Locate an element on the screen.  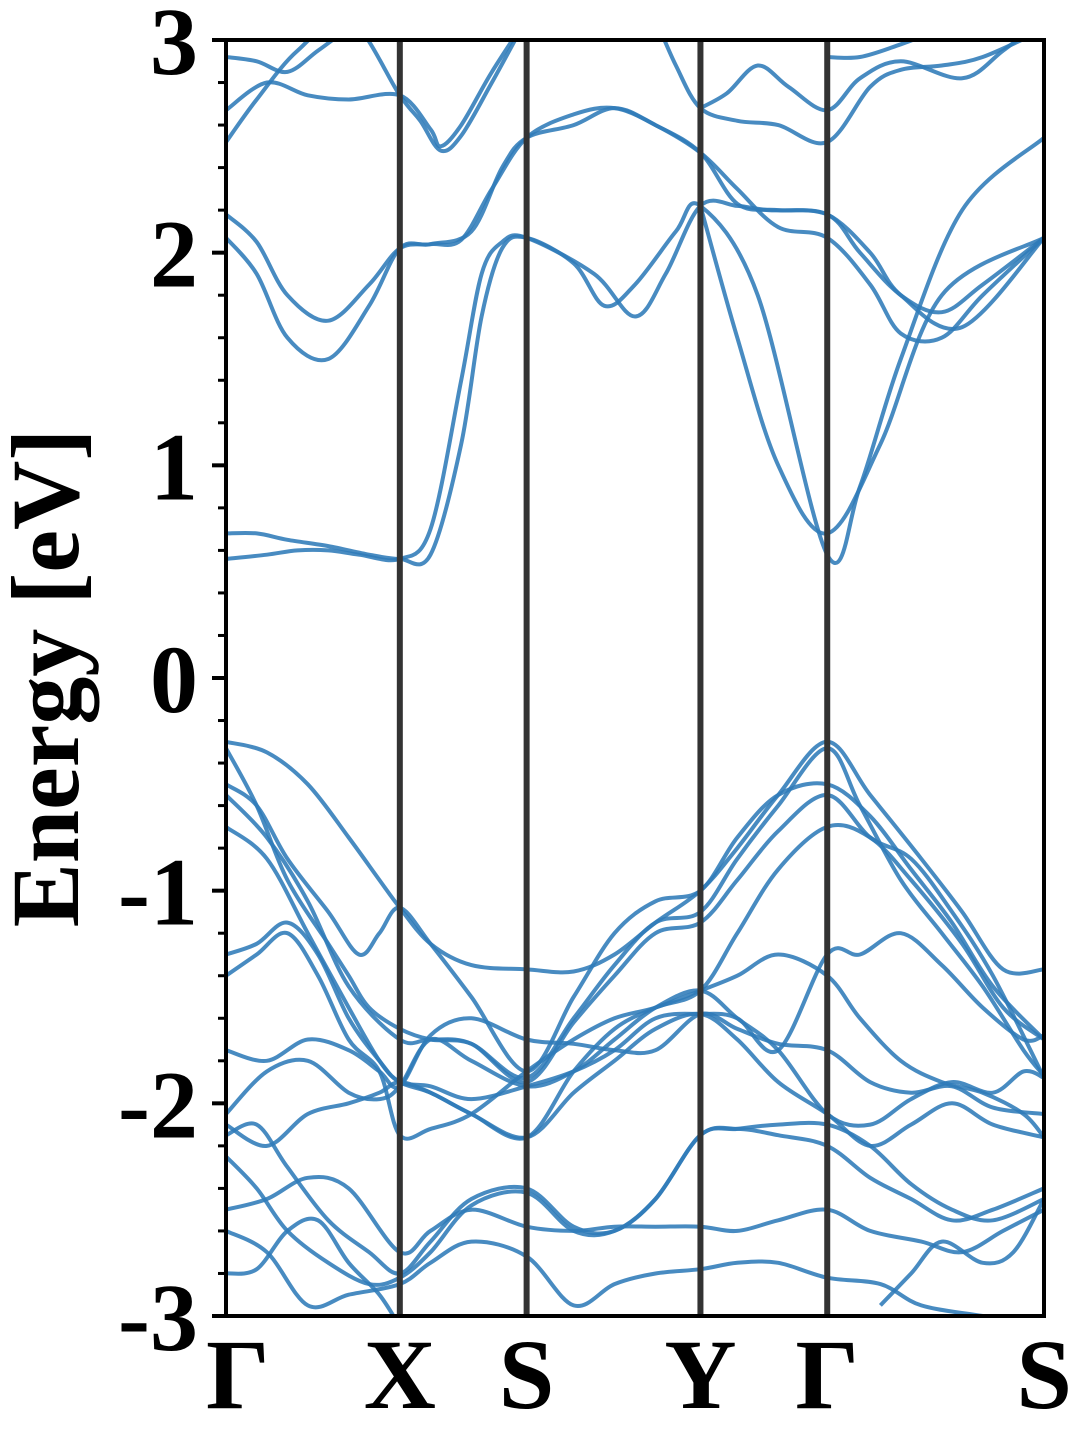
k-point-label: Y is located at coordinates (700, 1374).